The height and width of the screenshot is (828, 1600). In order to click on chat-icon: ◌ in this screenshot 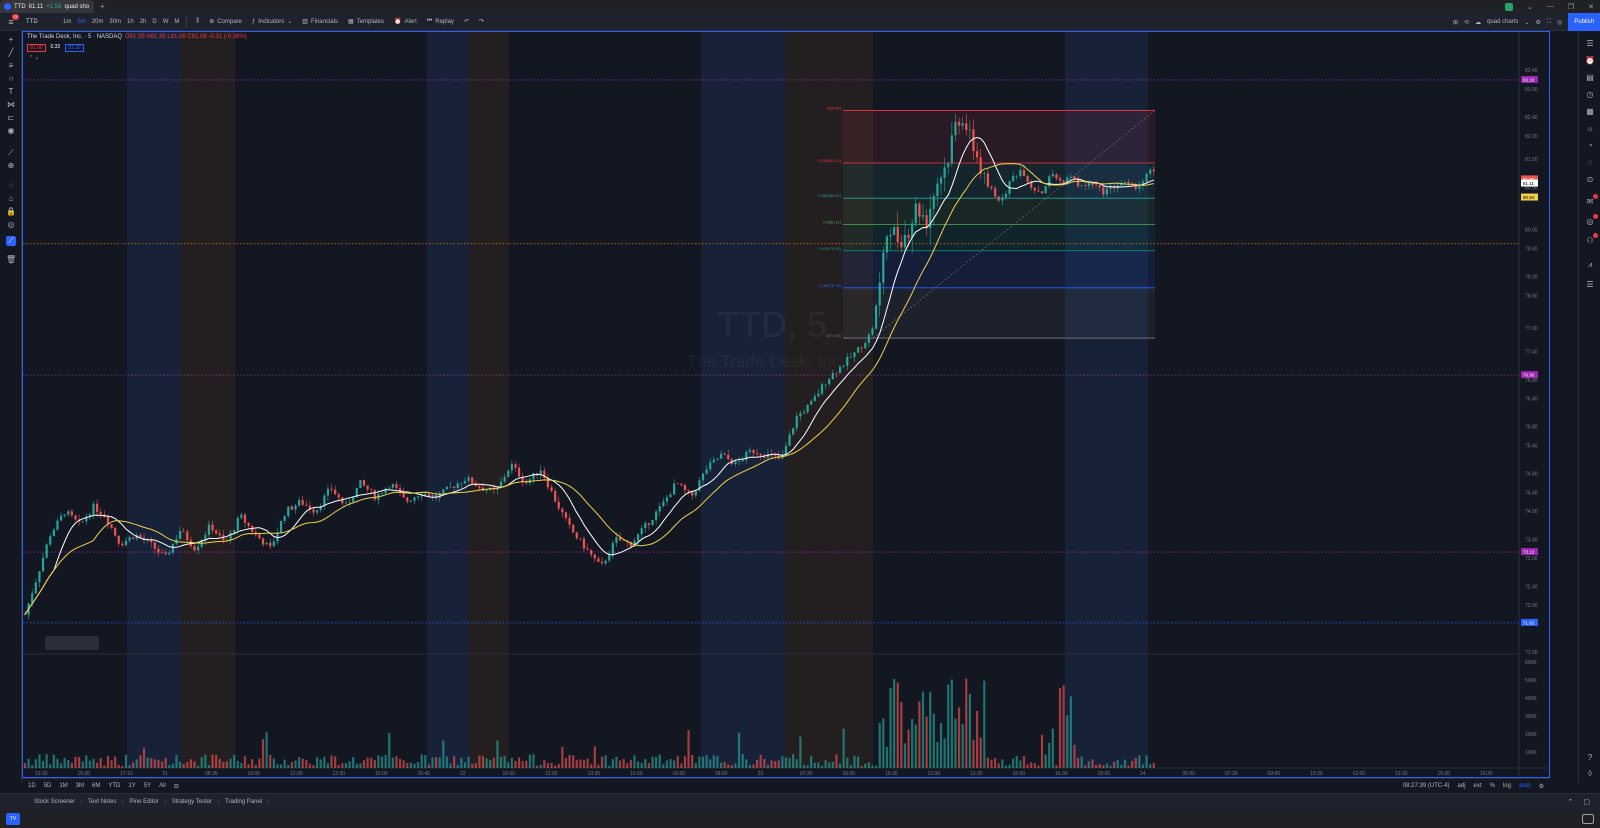, I will do `click(1590, 162)`.